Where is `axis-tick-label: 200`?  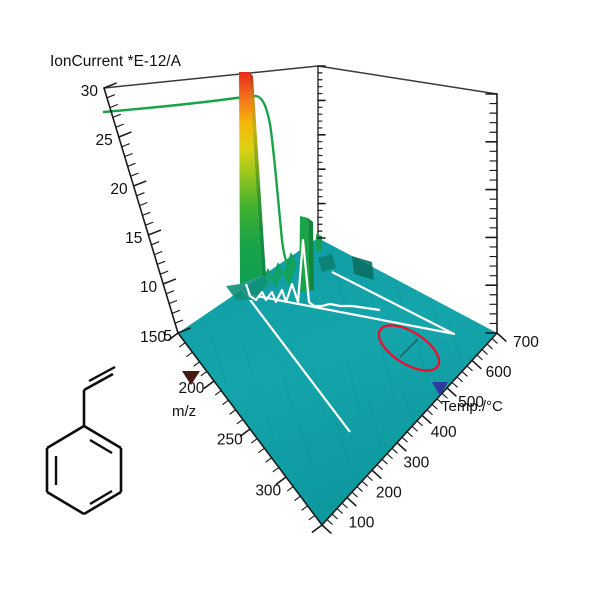 axis-tick-label: 200 is located at coordinates (389, 492).